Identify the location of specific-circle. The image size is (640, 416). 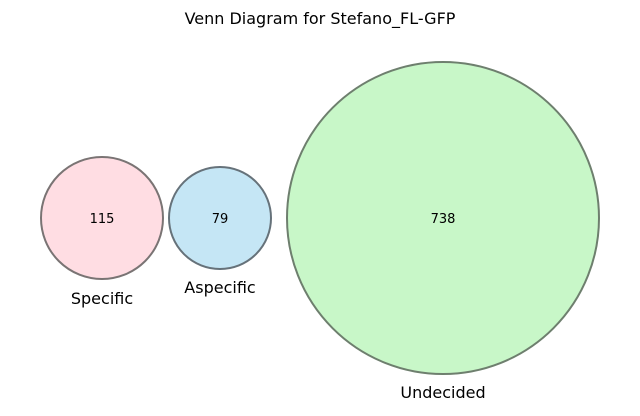
(102, 218).